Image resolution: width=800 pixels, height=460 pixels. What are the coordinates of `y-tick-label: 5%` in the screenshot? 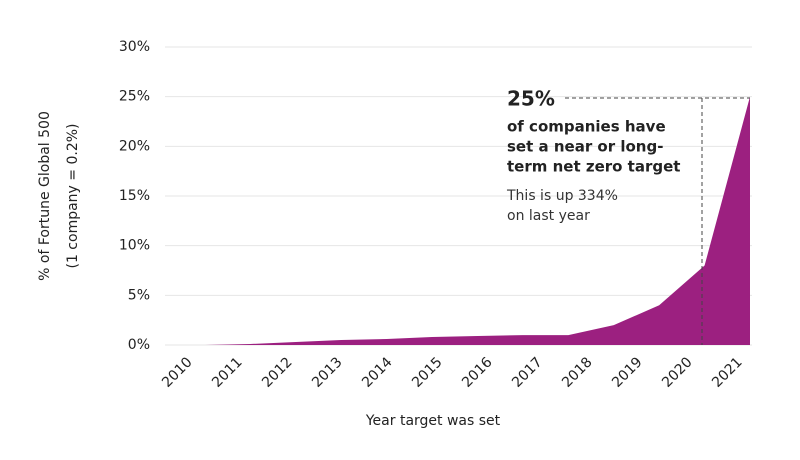 It's located at (139, 295).